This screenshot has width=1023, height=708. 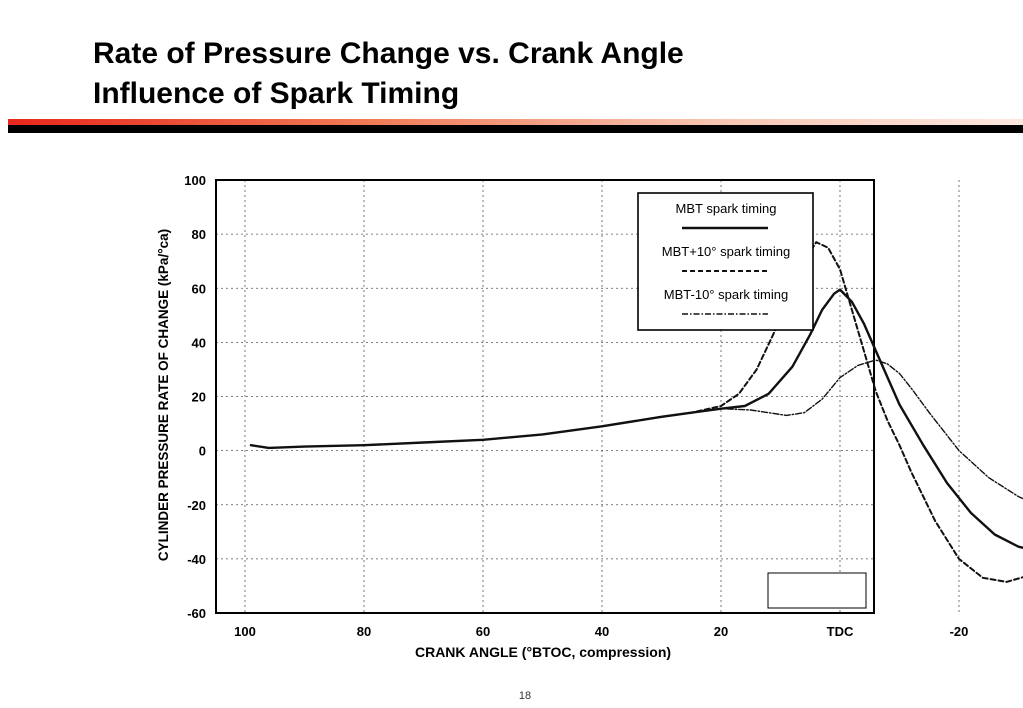 I want to click on y-tick-label: 0, so click(x=202, y=451).